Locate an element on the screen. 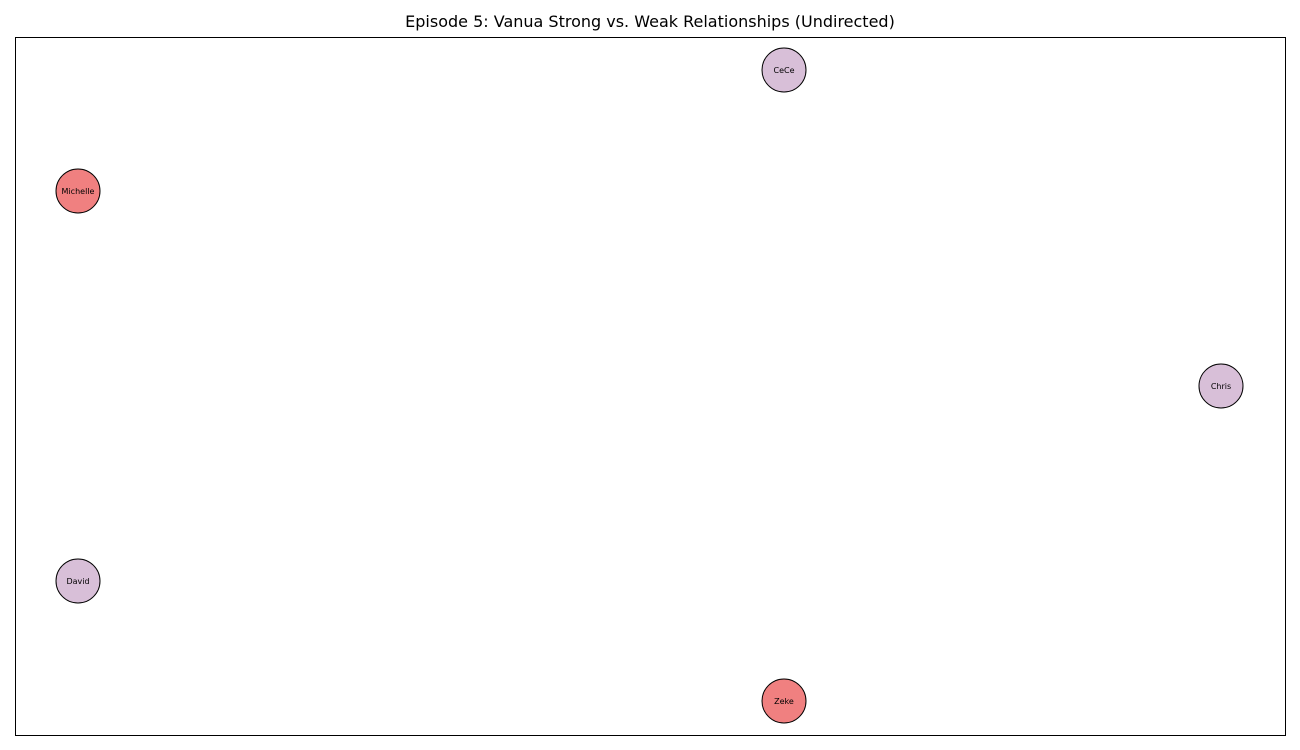 This screenshot has height=750, width=1300. node-zeke: Zeke is located at coordinates (784, 701).